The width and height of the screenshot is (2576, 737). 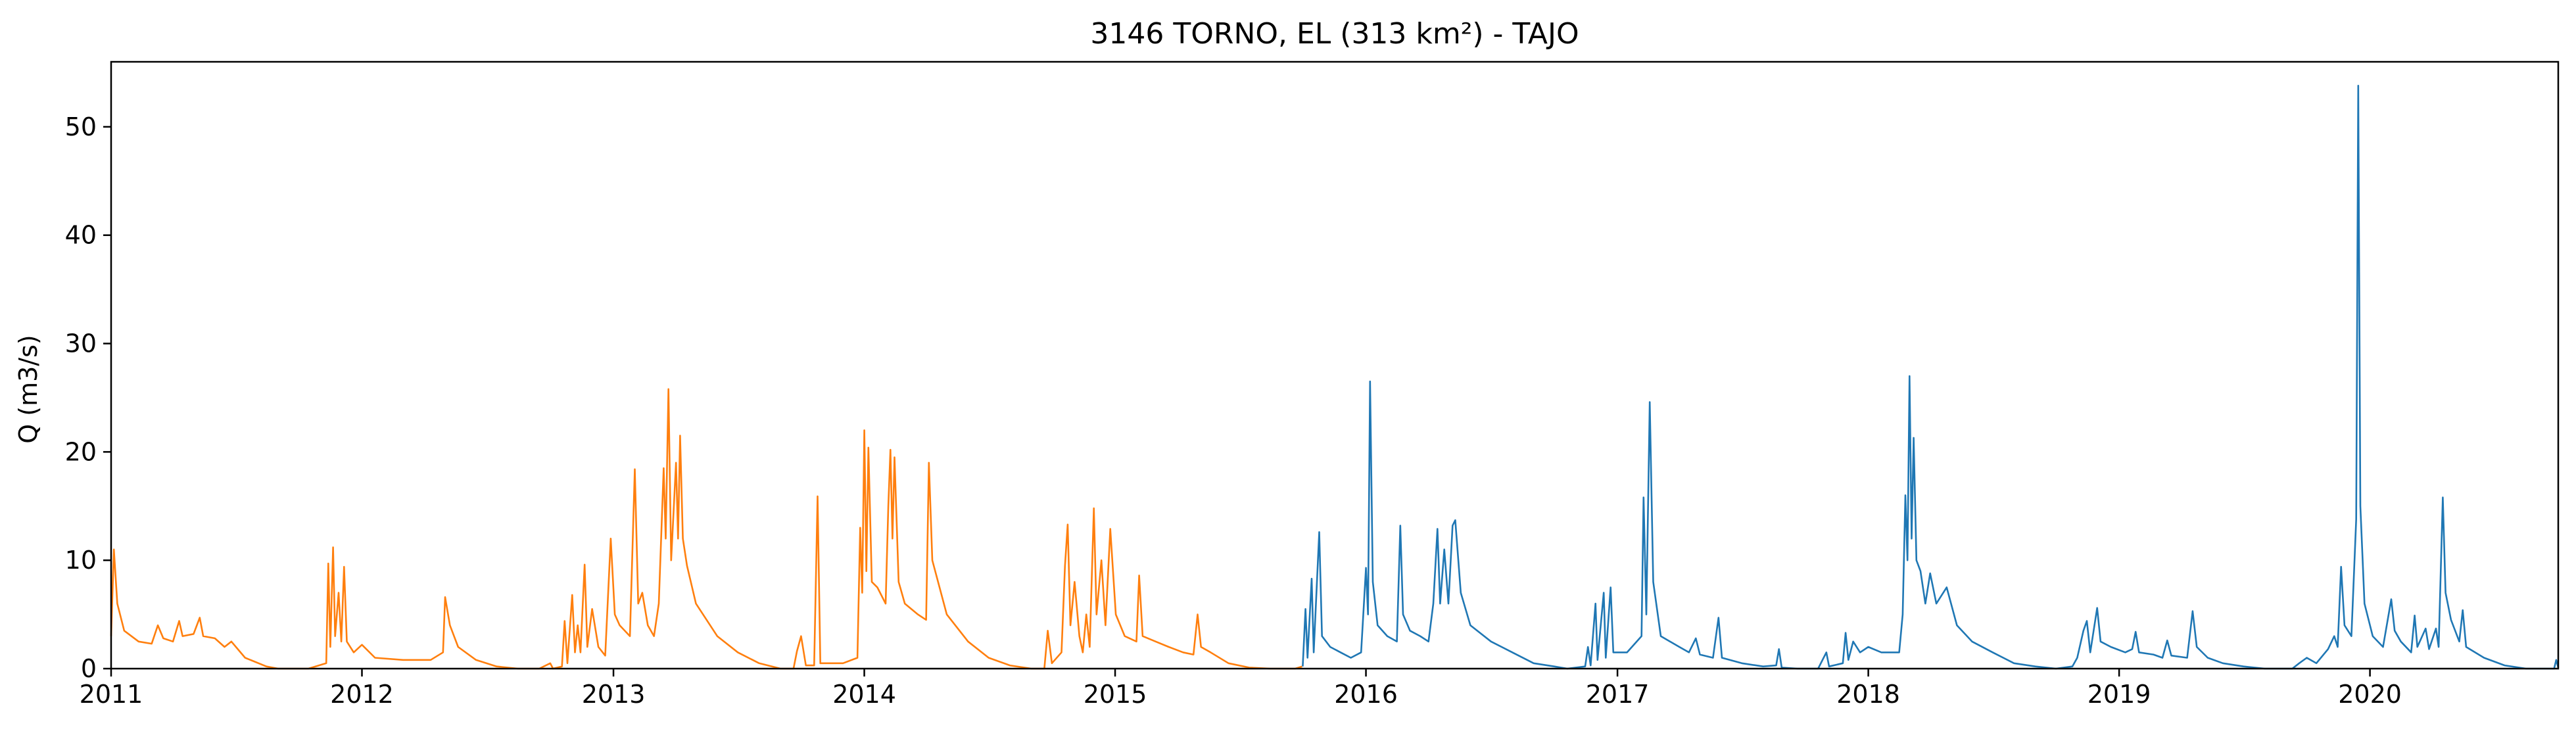 What do you see at coordinates (614, 694) in the screenshot?
I see `x-tick-label: 2013` at bounding box center [614, 694].